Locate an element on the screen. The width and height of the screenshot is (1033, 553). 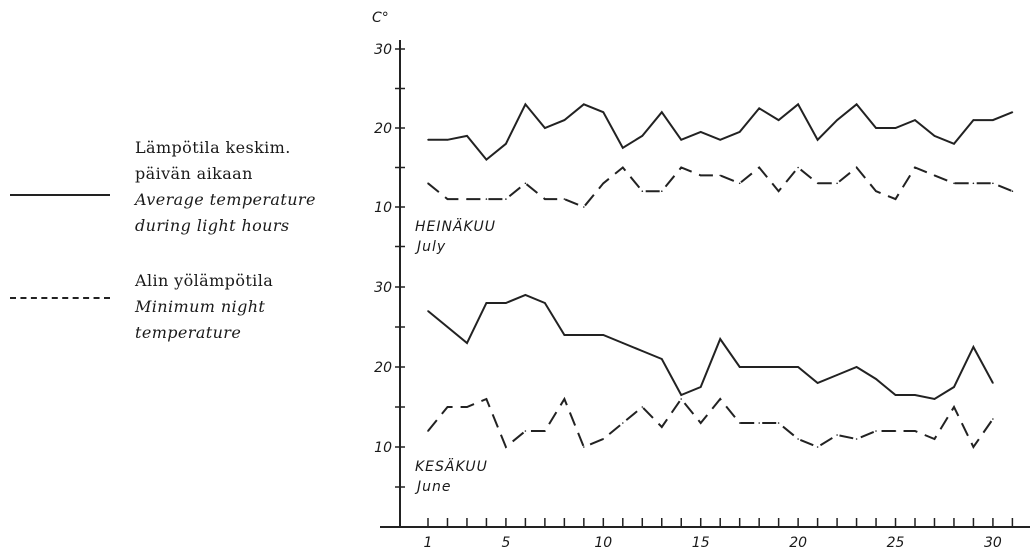
x-tick-label: 1 is located at coordinates (428, 543).